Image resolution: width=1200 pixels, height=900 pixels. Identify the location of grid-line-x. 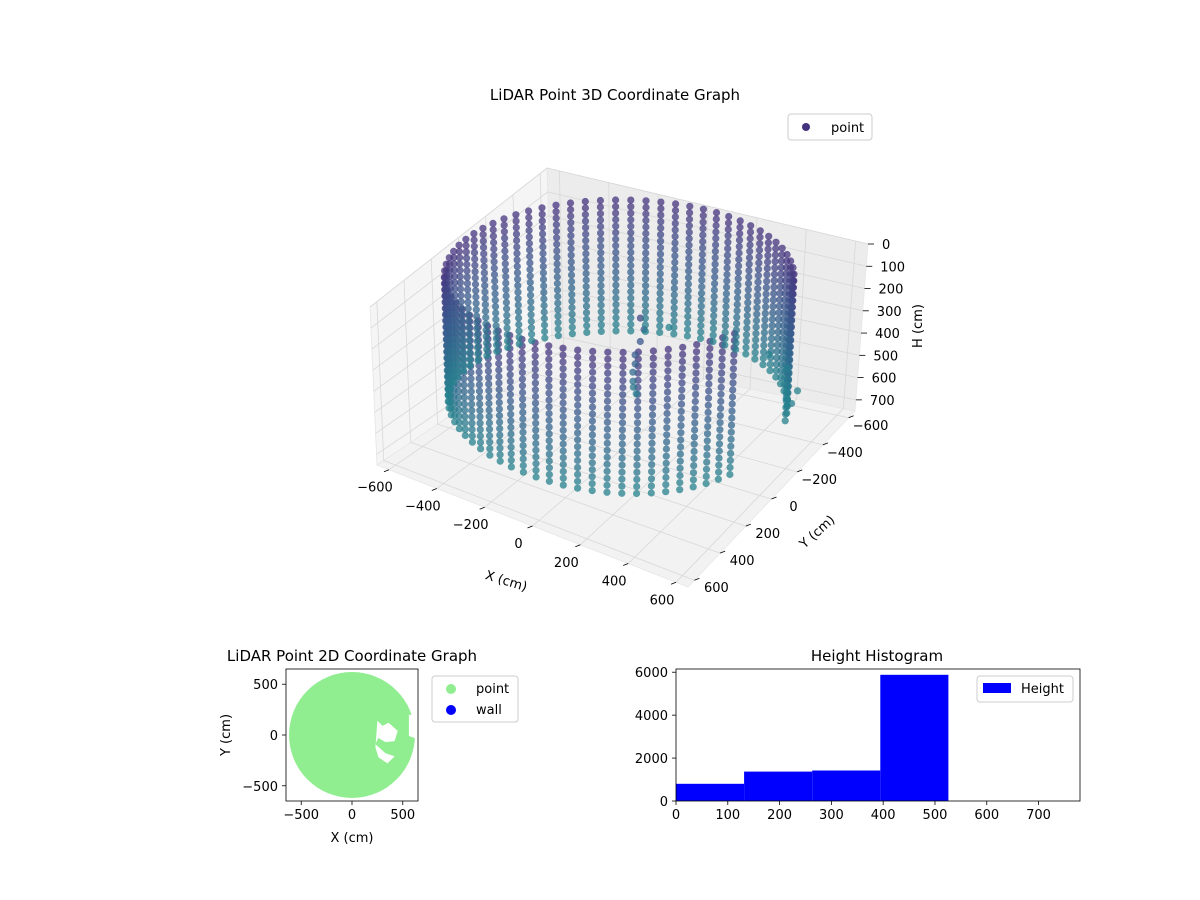
(801, 314).